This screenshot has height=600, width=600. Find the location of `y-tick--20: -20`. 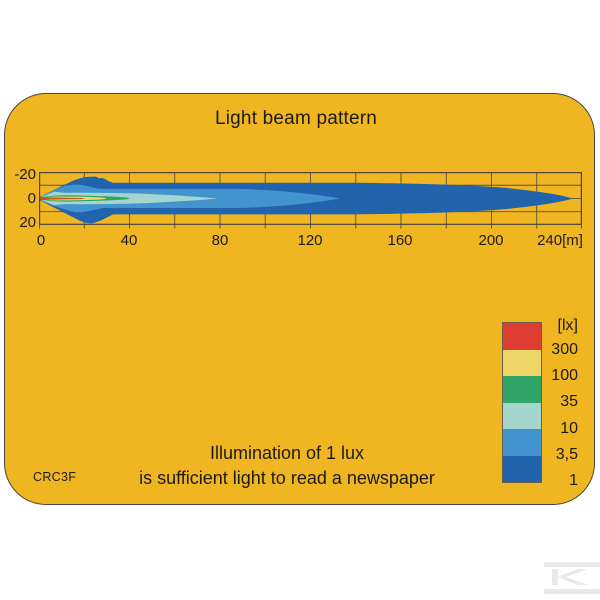

y-tick--20: -20 is located at coordinates (25, 174).